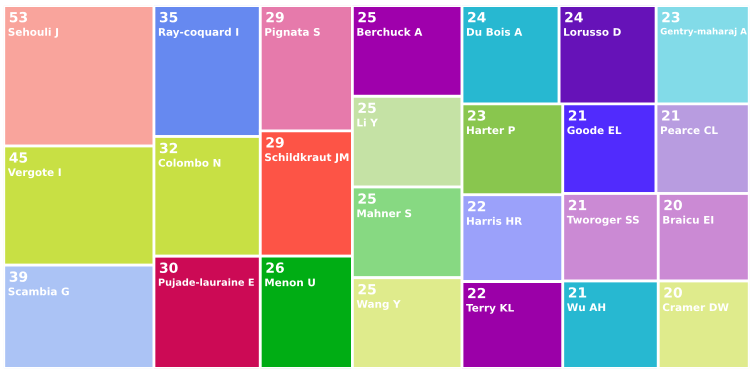  What do you see at coordinates (695, 307) in the screenshot?
I see `category-label: Cramer DW` at bounding box center [695, 307].